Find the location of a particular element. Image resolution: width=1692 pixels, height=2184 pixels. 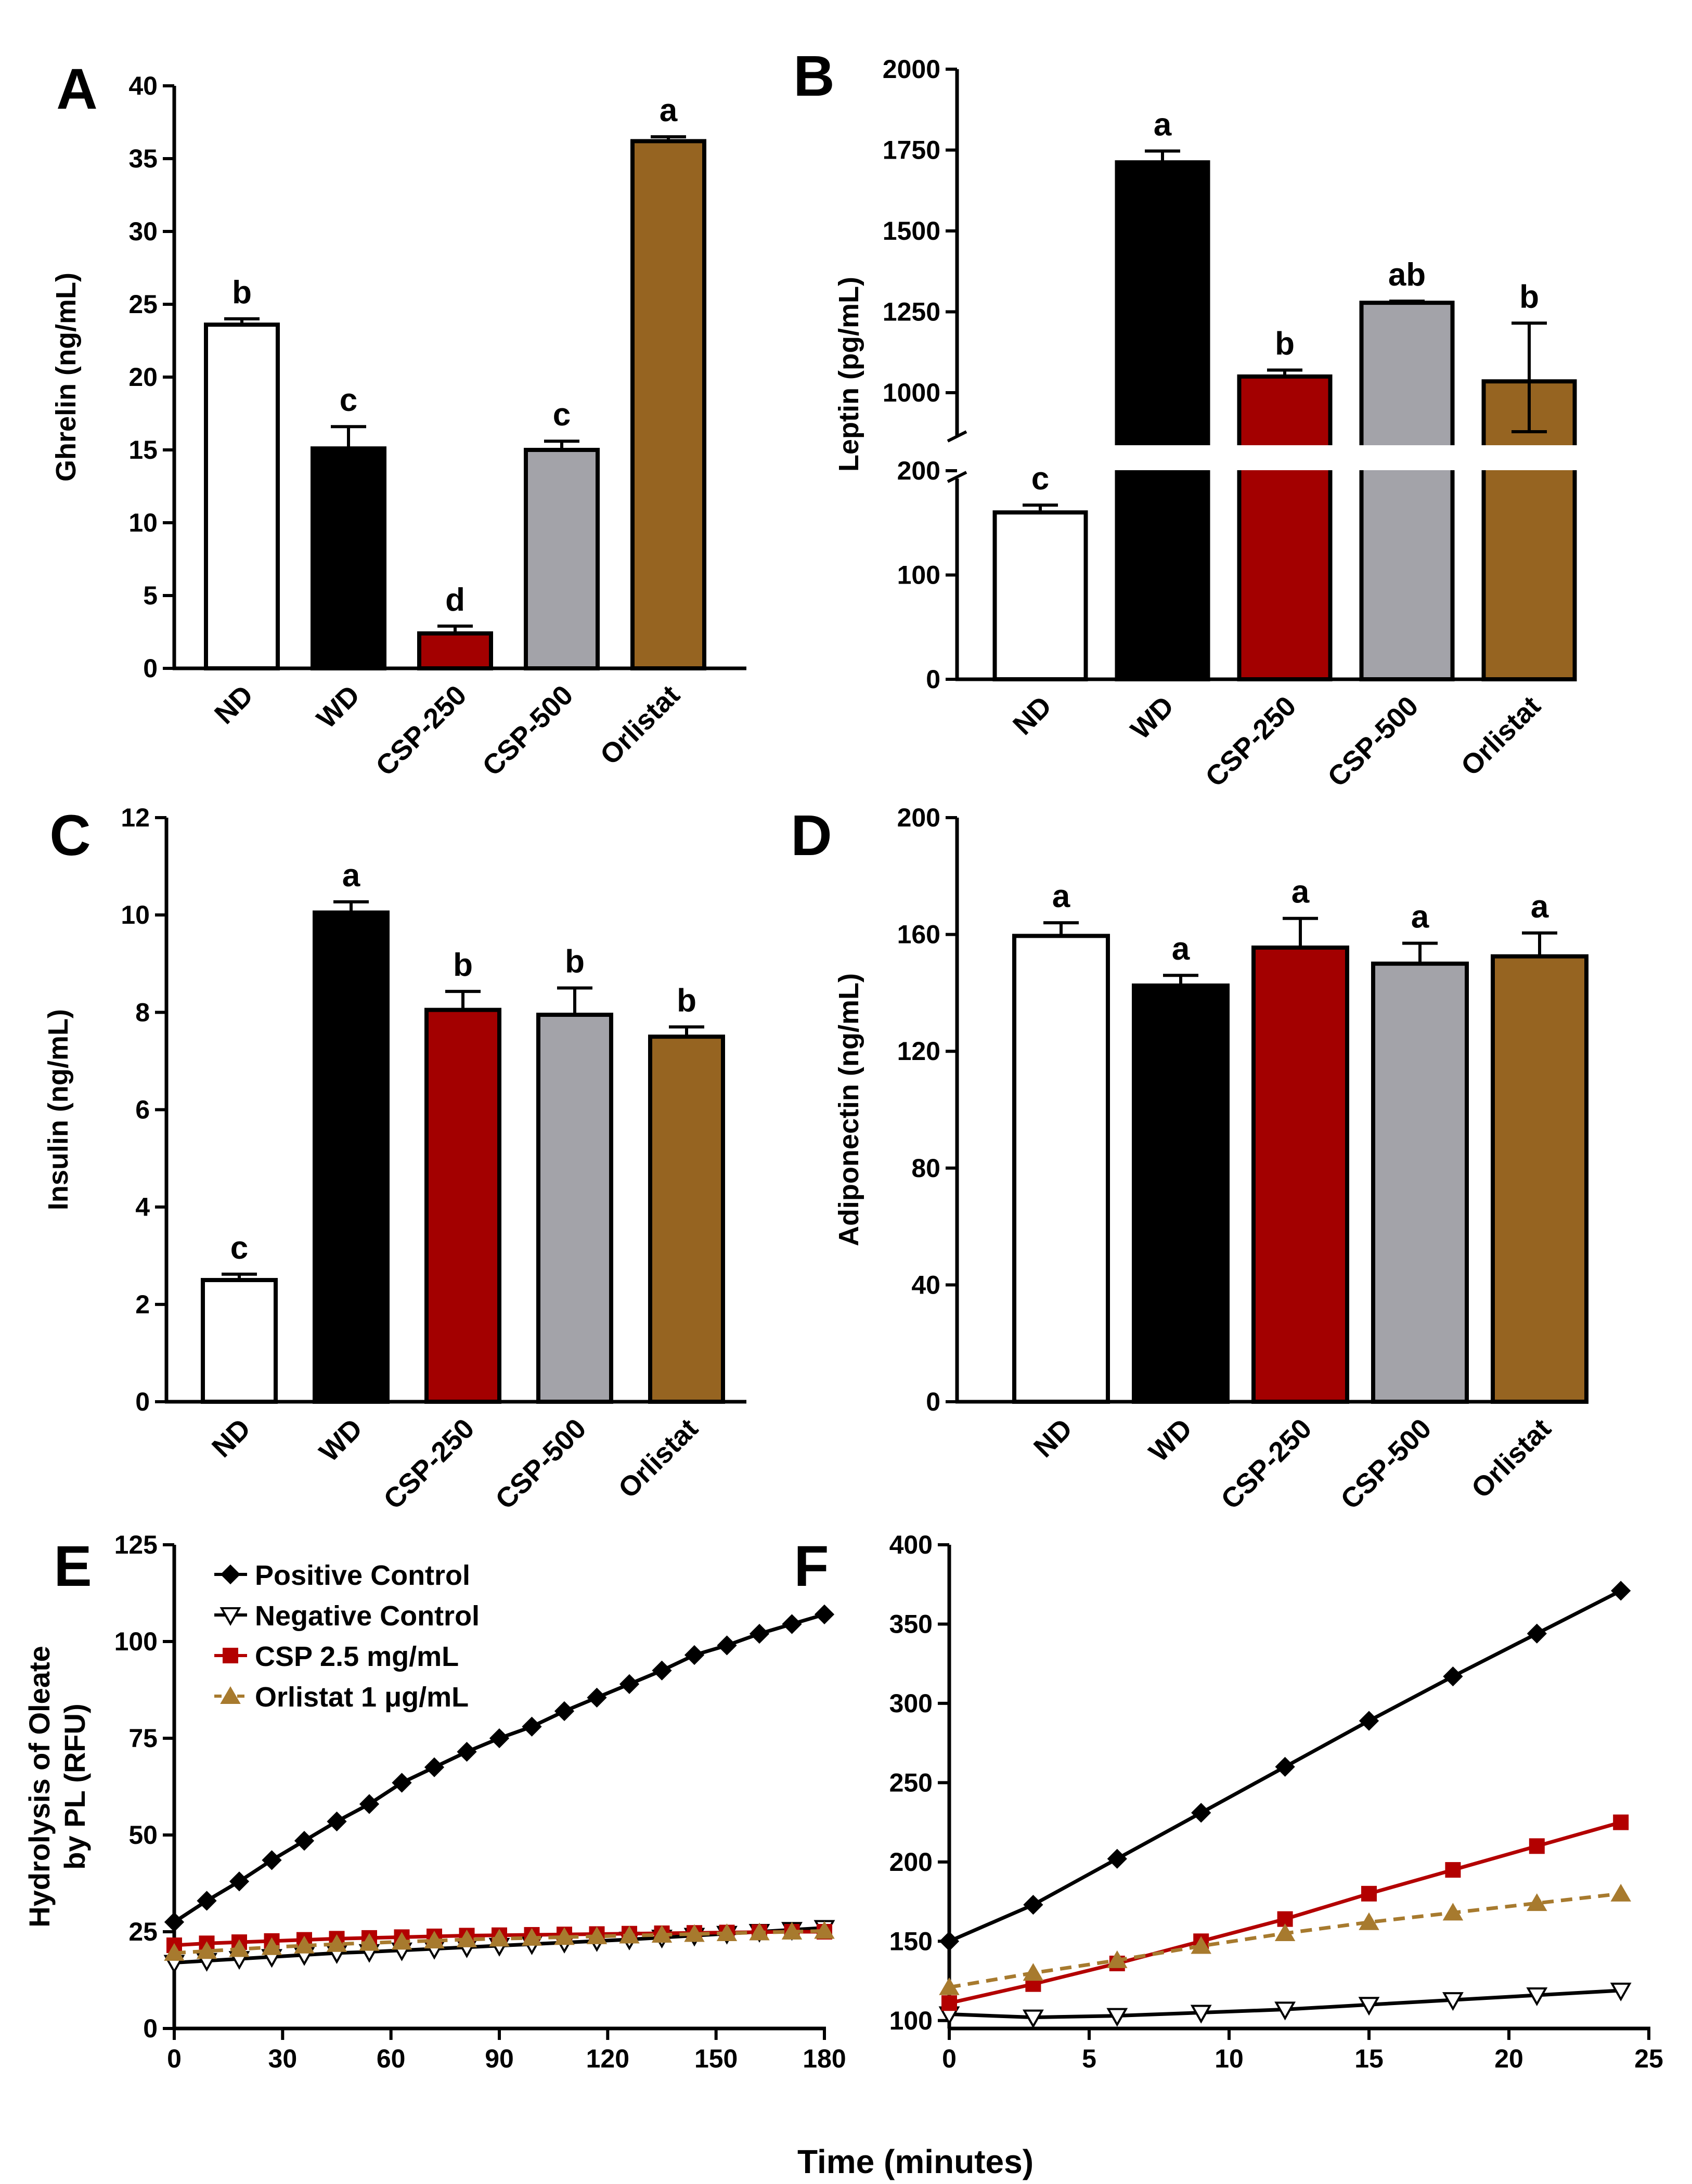

bar-group: a WD is located at coordinates (351, 1163).